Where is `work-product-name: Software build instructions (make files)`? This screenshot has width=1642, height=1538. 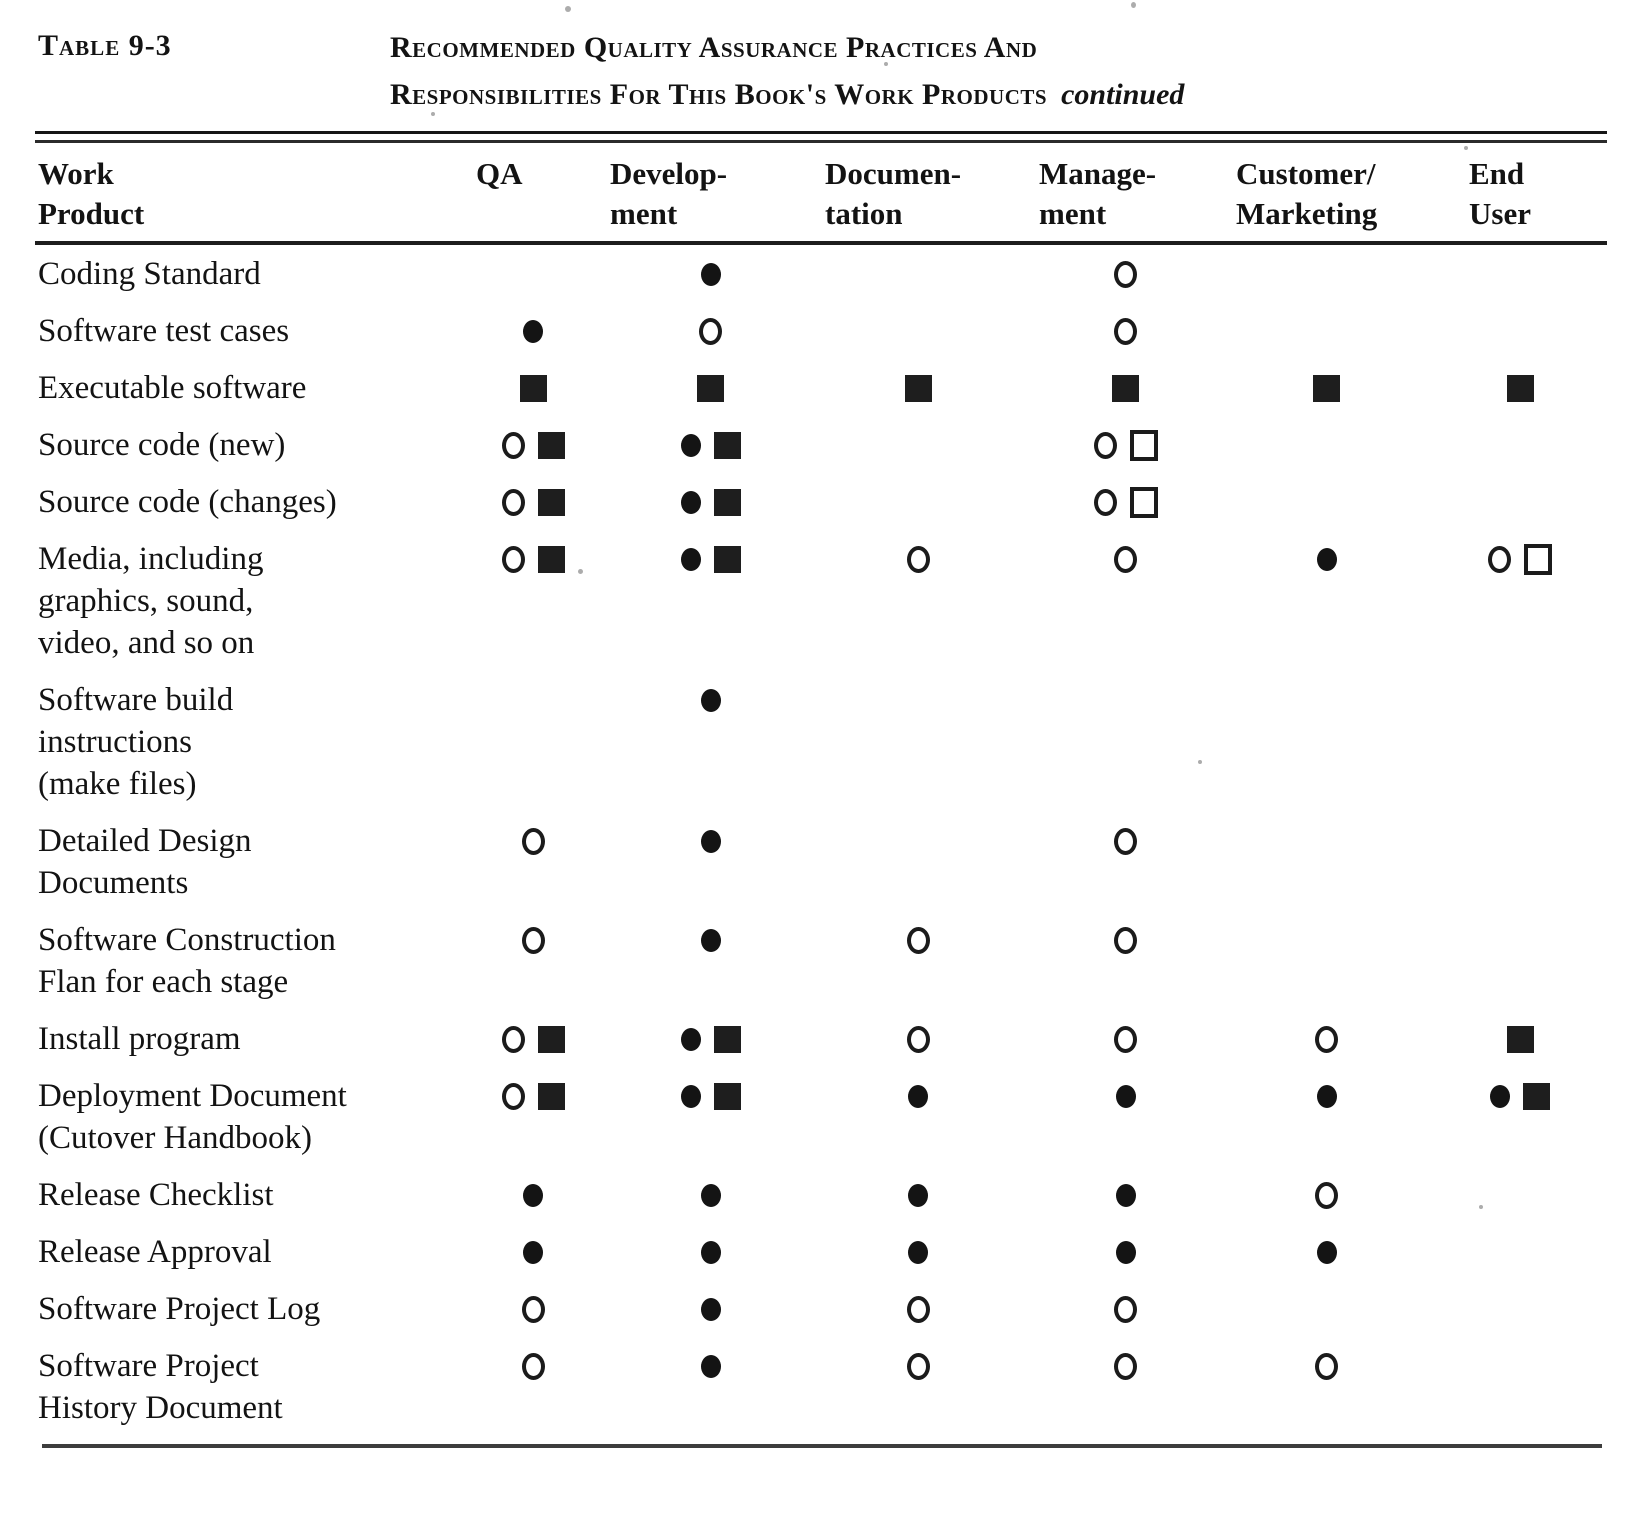 work-product-name: Software build instructions (make files) is located at coordinates (136, 742).